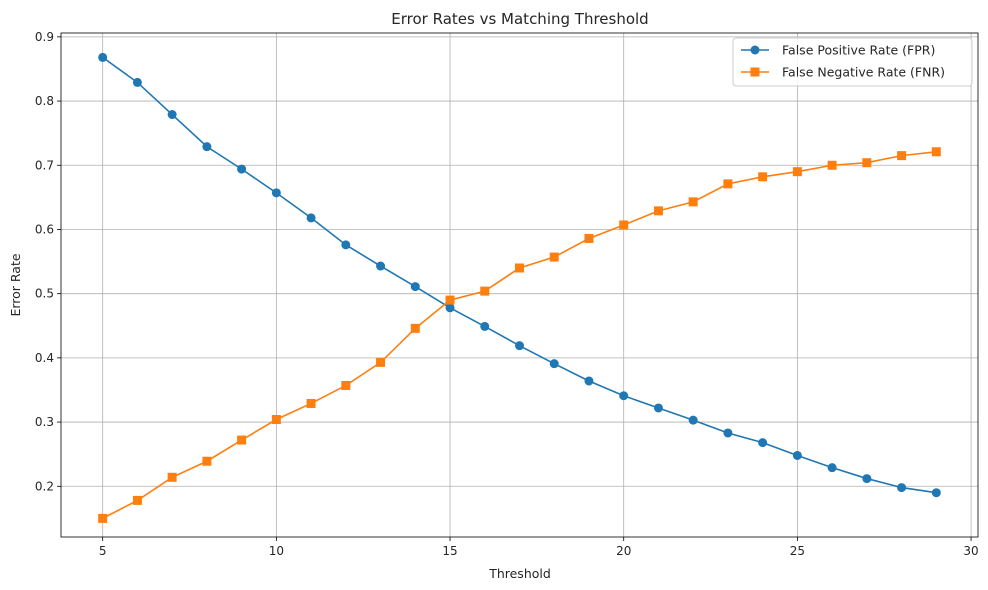 The width and height of the screenshot is (988, 590). Describe the element at coordinates (797, 551) in the screenshot. I see `x-tick-label: 25` at that location.